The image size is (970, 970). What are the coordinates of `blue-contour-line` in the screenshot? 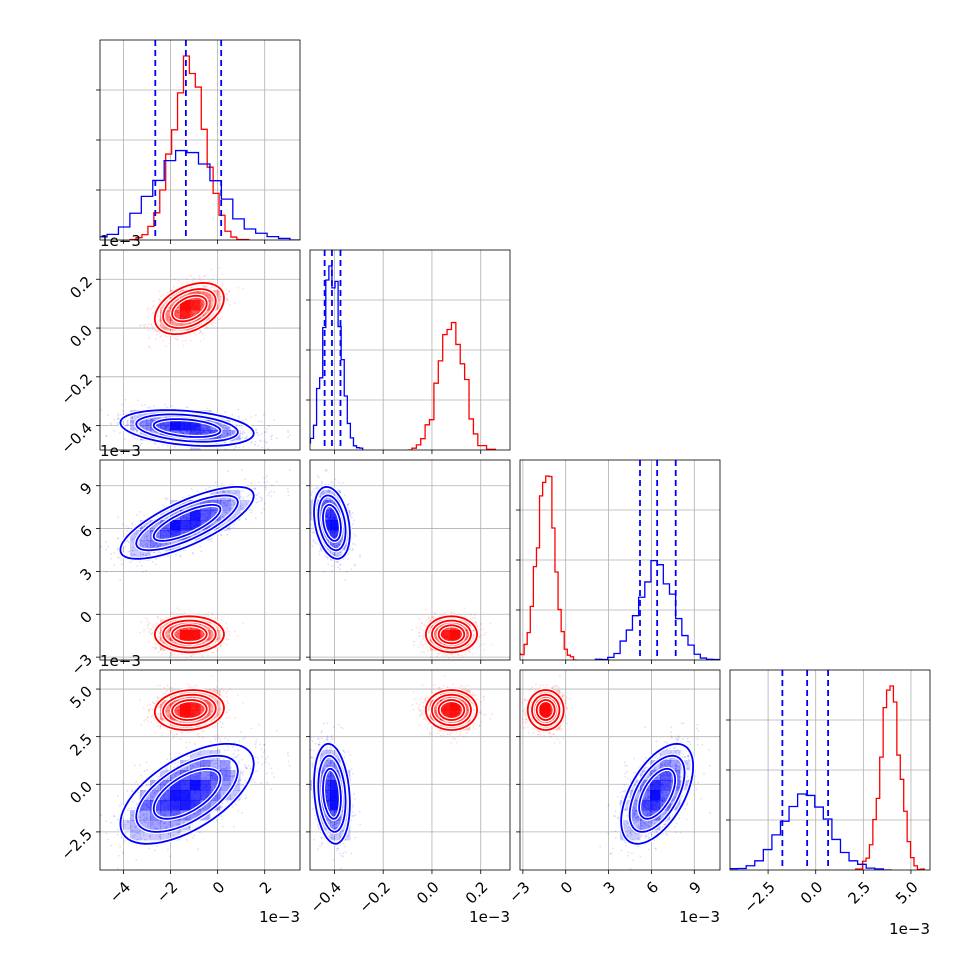 It's located at (187, 428).